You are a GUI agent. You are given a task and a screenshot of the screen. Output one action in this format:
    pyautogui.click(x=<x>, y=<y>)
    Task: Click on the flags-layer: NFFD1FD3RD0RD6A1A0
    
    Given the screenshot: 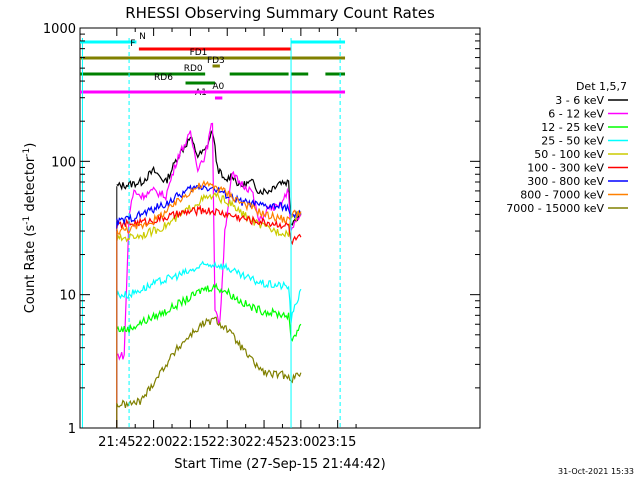 What is the action you would take?
    pyautogui.click(x=213, y=66)
    